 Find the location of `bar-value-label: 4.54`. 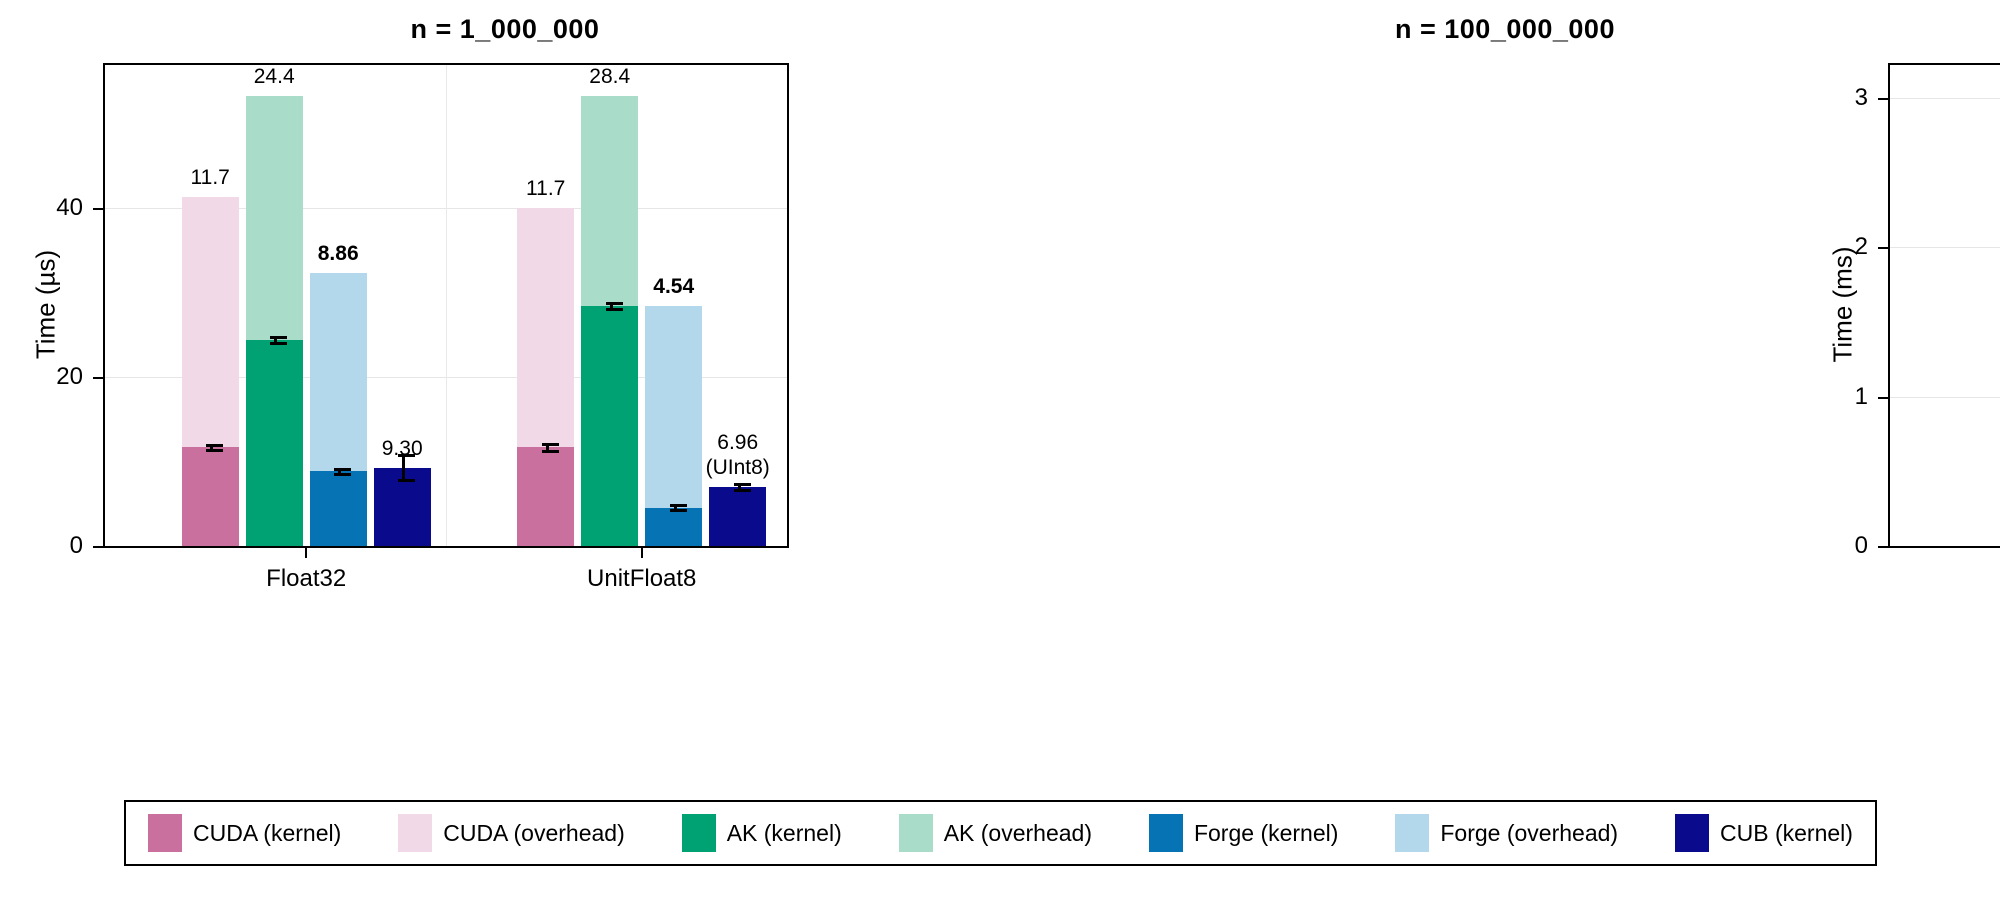

bar-value-label: 4.54 is located at coordinates (674, 287).